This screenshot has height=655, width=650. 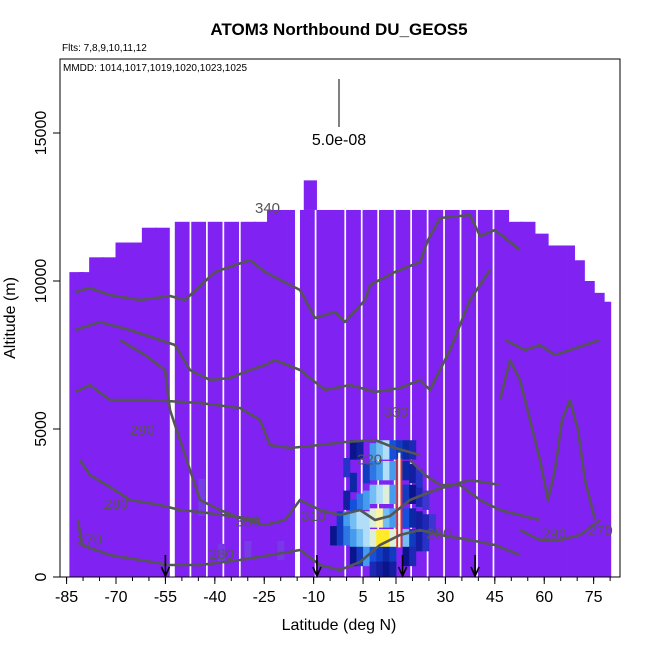 I want to click on x-tick-label: 45, so click(x=495, y=597).